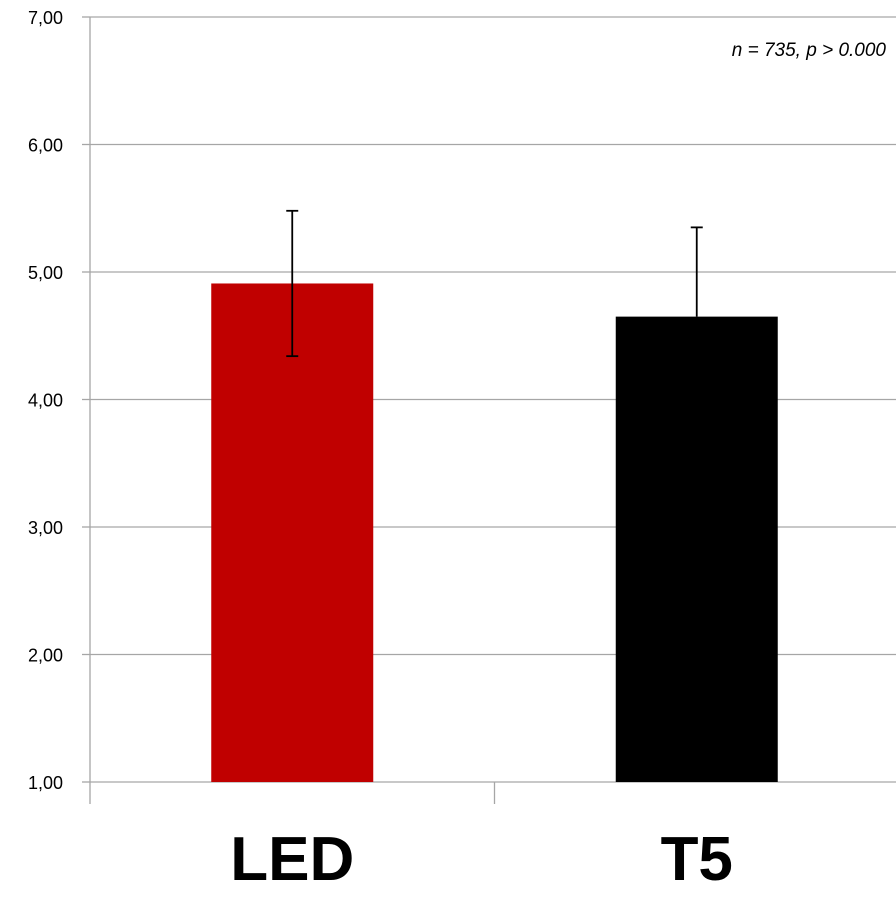  Describe the element at coordinates (292, 532) in the screenshot. I see `bar-led` at that location.